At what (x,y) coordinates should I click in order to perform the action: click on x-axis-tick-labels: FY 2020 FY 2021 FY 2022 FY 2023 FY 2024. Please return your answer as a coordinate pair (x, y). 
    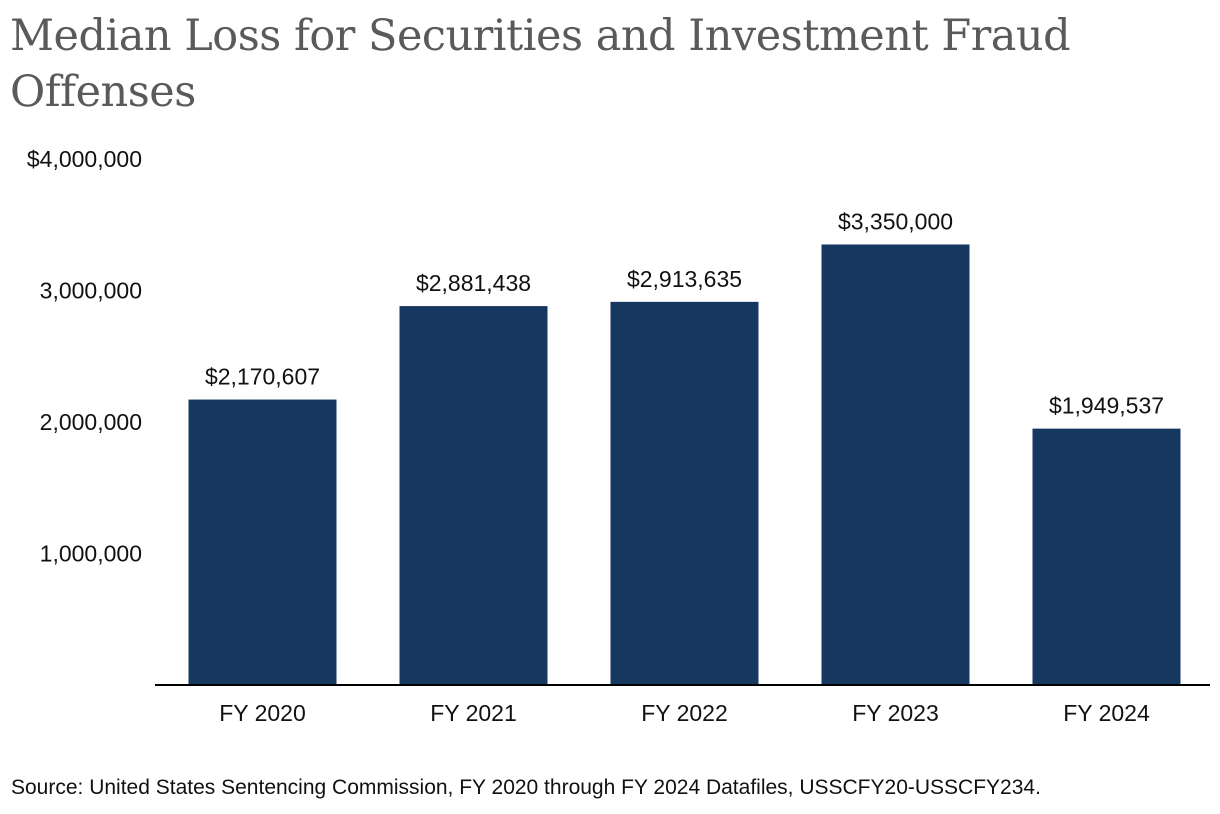
    Looking at the image, I should click on (684, 713).